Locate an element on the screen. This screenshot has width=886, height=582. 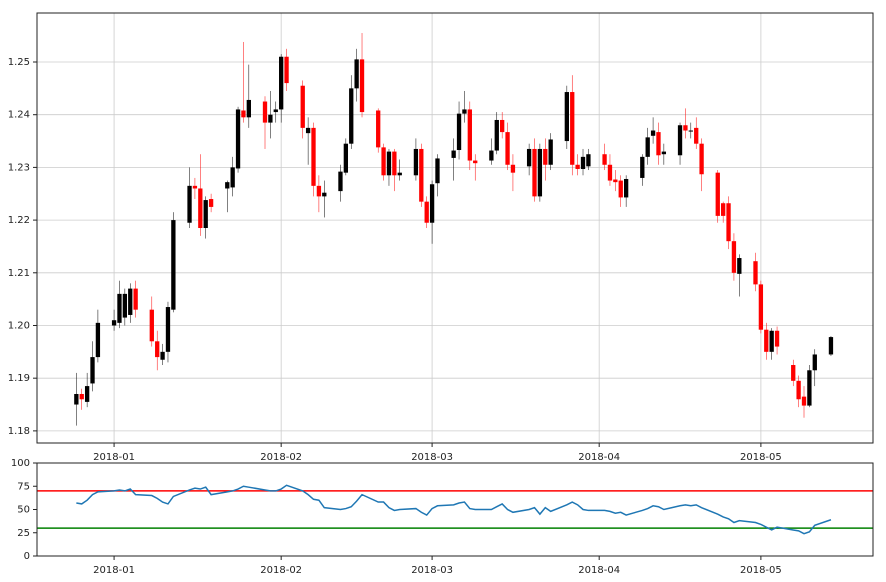
y-tick-label: 1.25 is located at coordinates (19, 62).